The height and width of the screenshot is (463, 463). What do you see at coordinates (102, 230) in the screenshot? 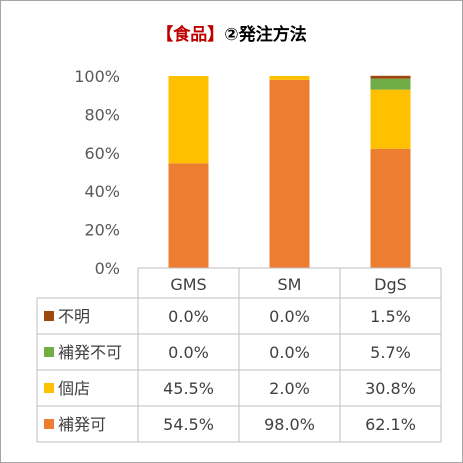
I see `y-tick-label: 20%` at bounding box center [102, 230].